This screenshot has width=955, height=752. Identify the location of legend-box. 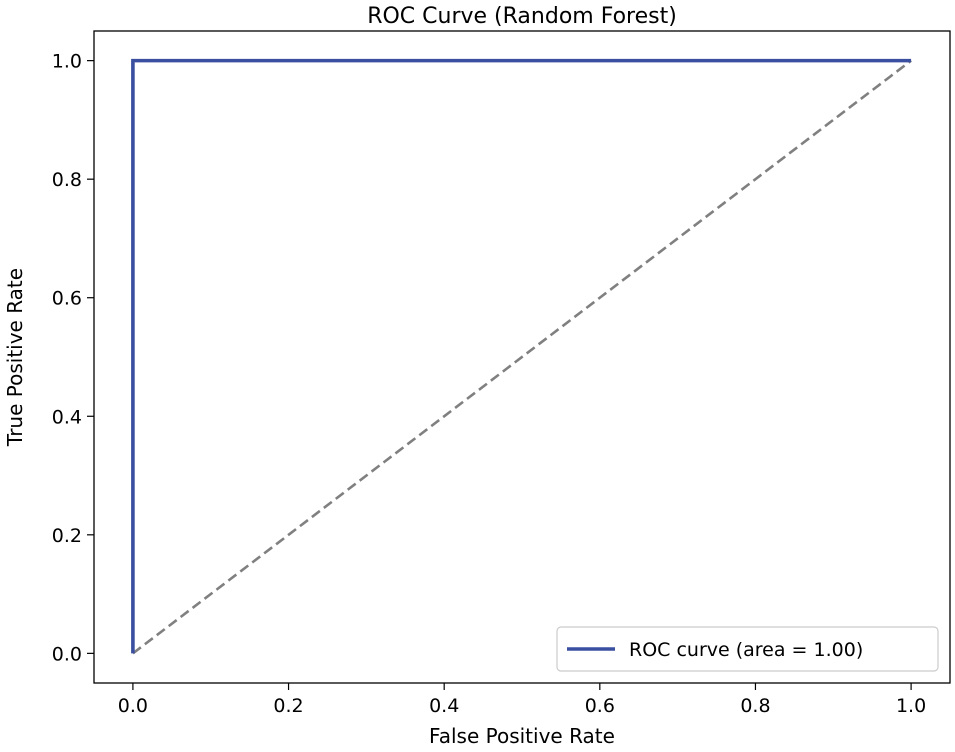
(747, 649).